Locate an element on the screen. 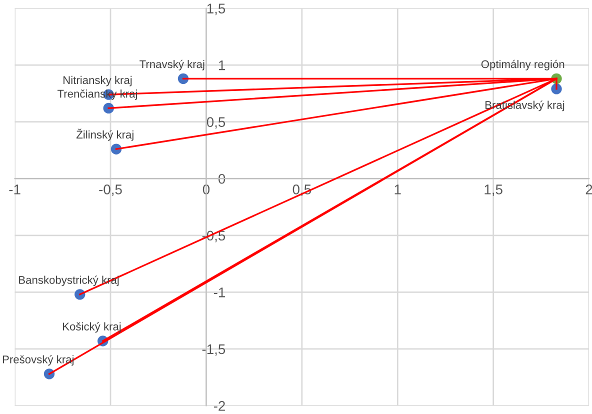 The height and width of the screenshot is (414, 592). annotation: Žilinský kraj is located at coordinates (105, 134).